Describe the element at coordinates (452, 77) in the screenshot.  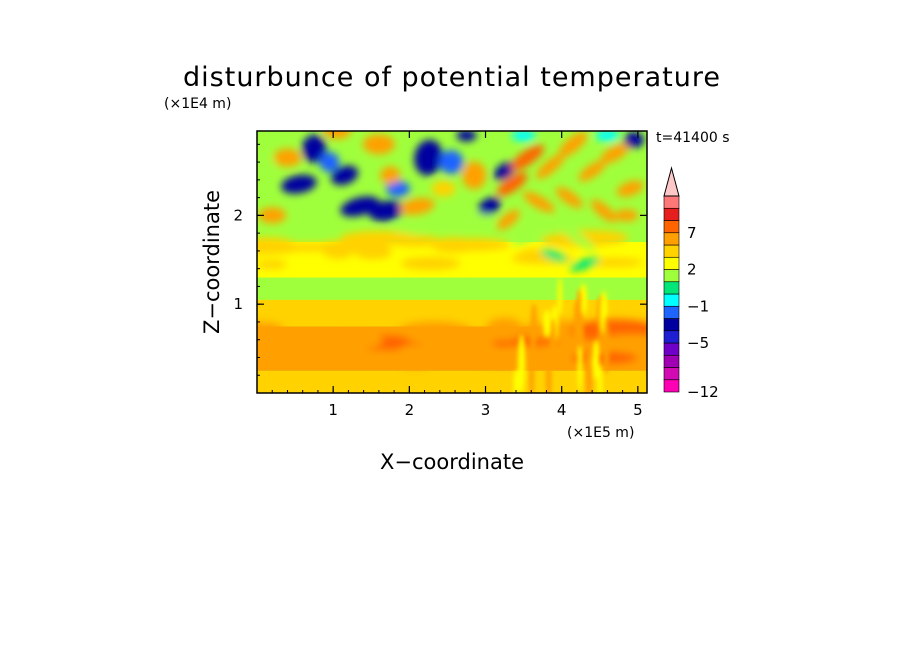
I see `chart-title: disturbunce of potential temperature` at that location.